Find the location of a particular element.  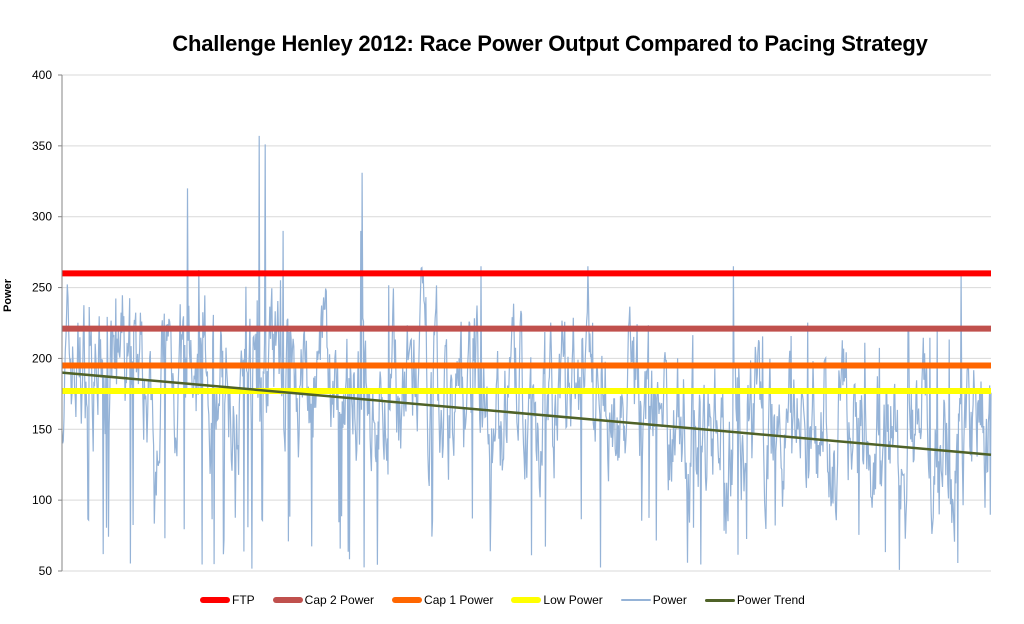

legend-item-low-power: Low Power is located at coordinates (557, 600).